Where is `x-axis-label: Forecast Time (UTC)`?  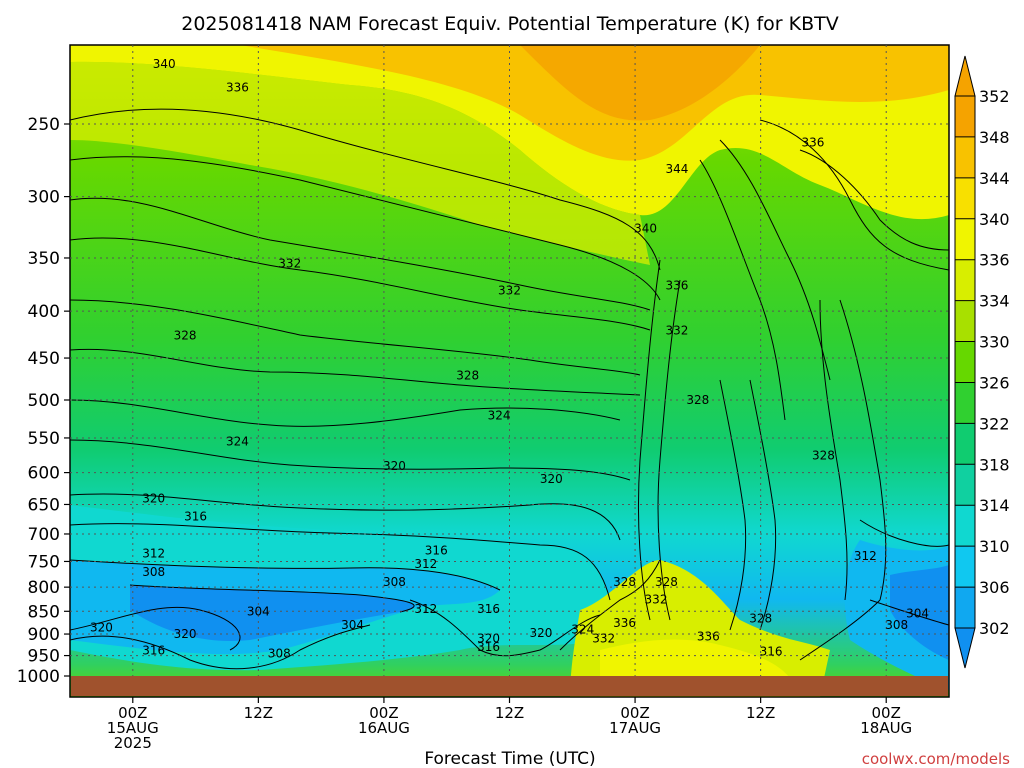
x-axis-label: Forecast Time (UTC) is located at coordinates (509, 758).